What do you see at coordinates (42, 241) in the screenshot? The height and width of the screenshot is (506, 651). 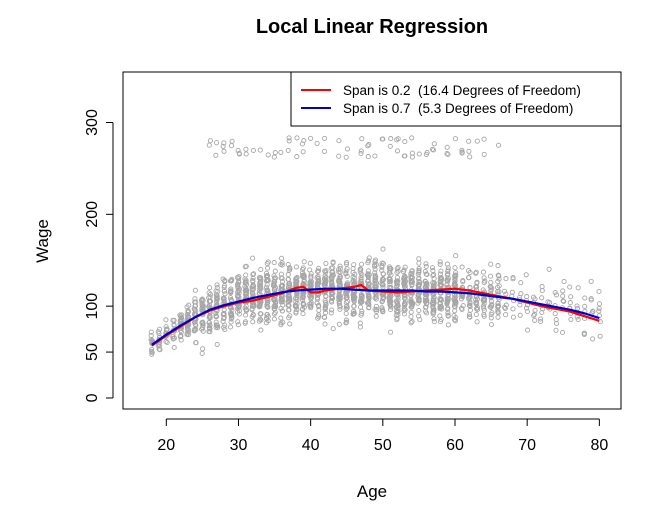 I see `y-axis-label: Wage` at bounding box center [42, 241].